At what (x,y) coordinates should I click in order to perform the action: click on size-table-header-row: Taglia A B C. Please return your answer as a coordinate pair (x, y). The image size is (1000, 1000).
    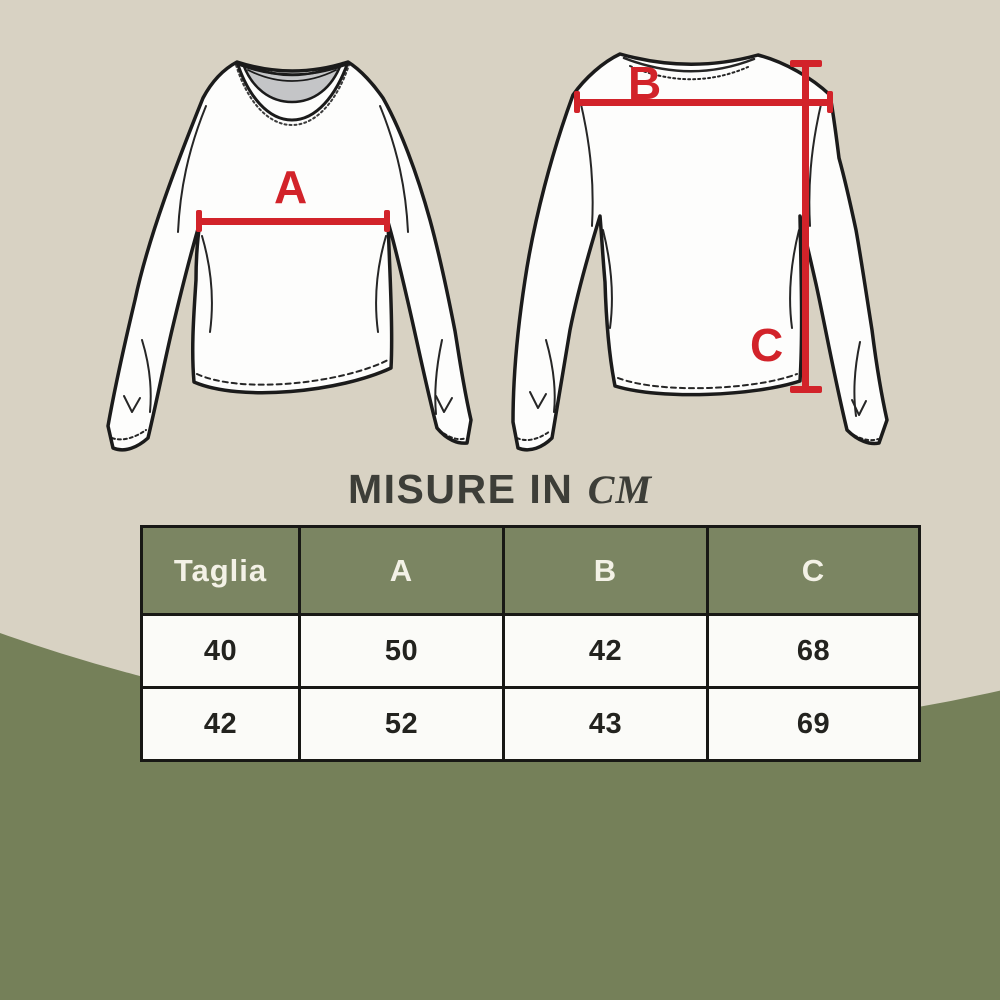
    Looking at the image, I should click on (530, 570).